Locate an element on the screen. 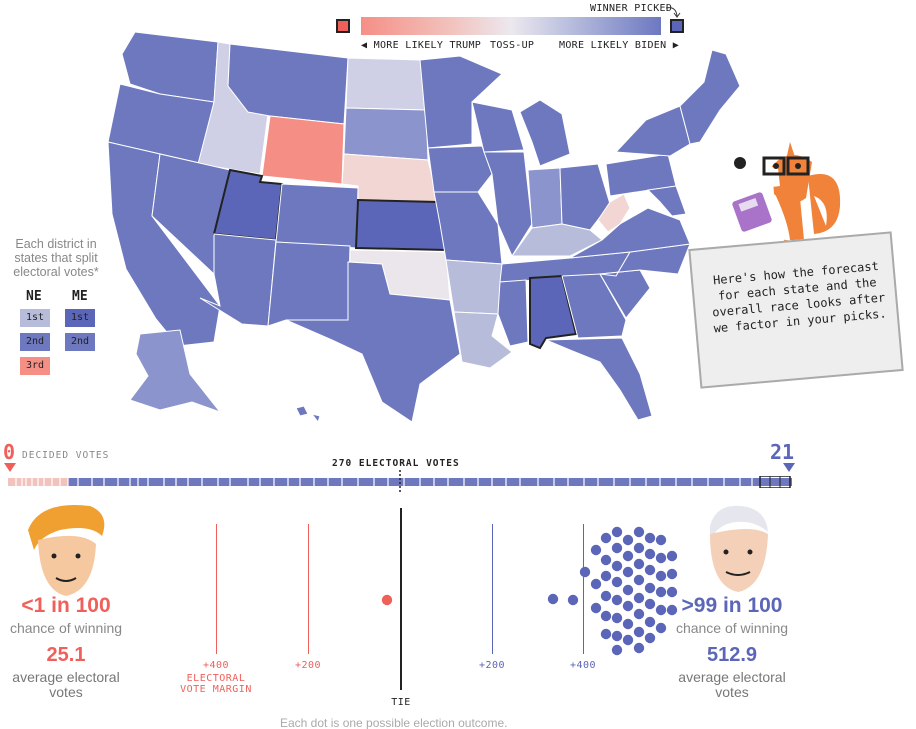  state-virginia is located at coordinates (630, 233).